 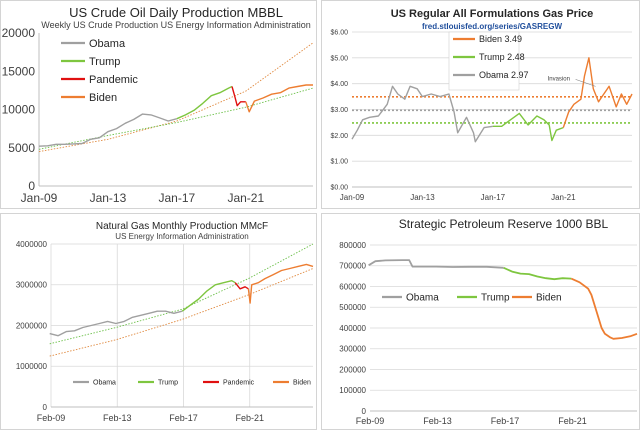 I want to click on y-tick-label: 1000000, so click(x=32, y=366).